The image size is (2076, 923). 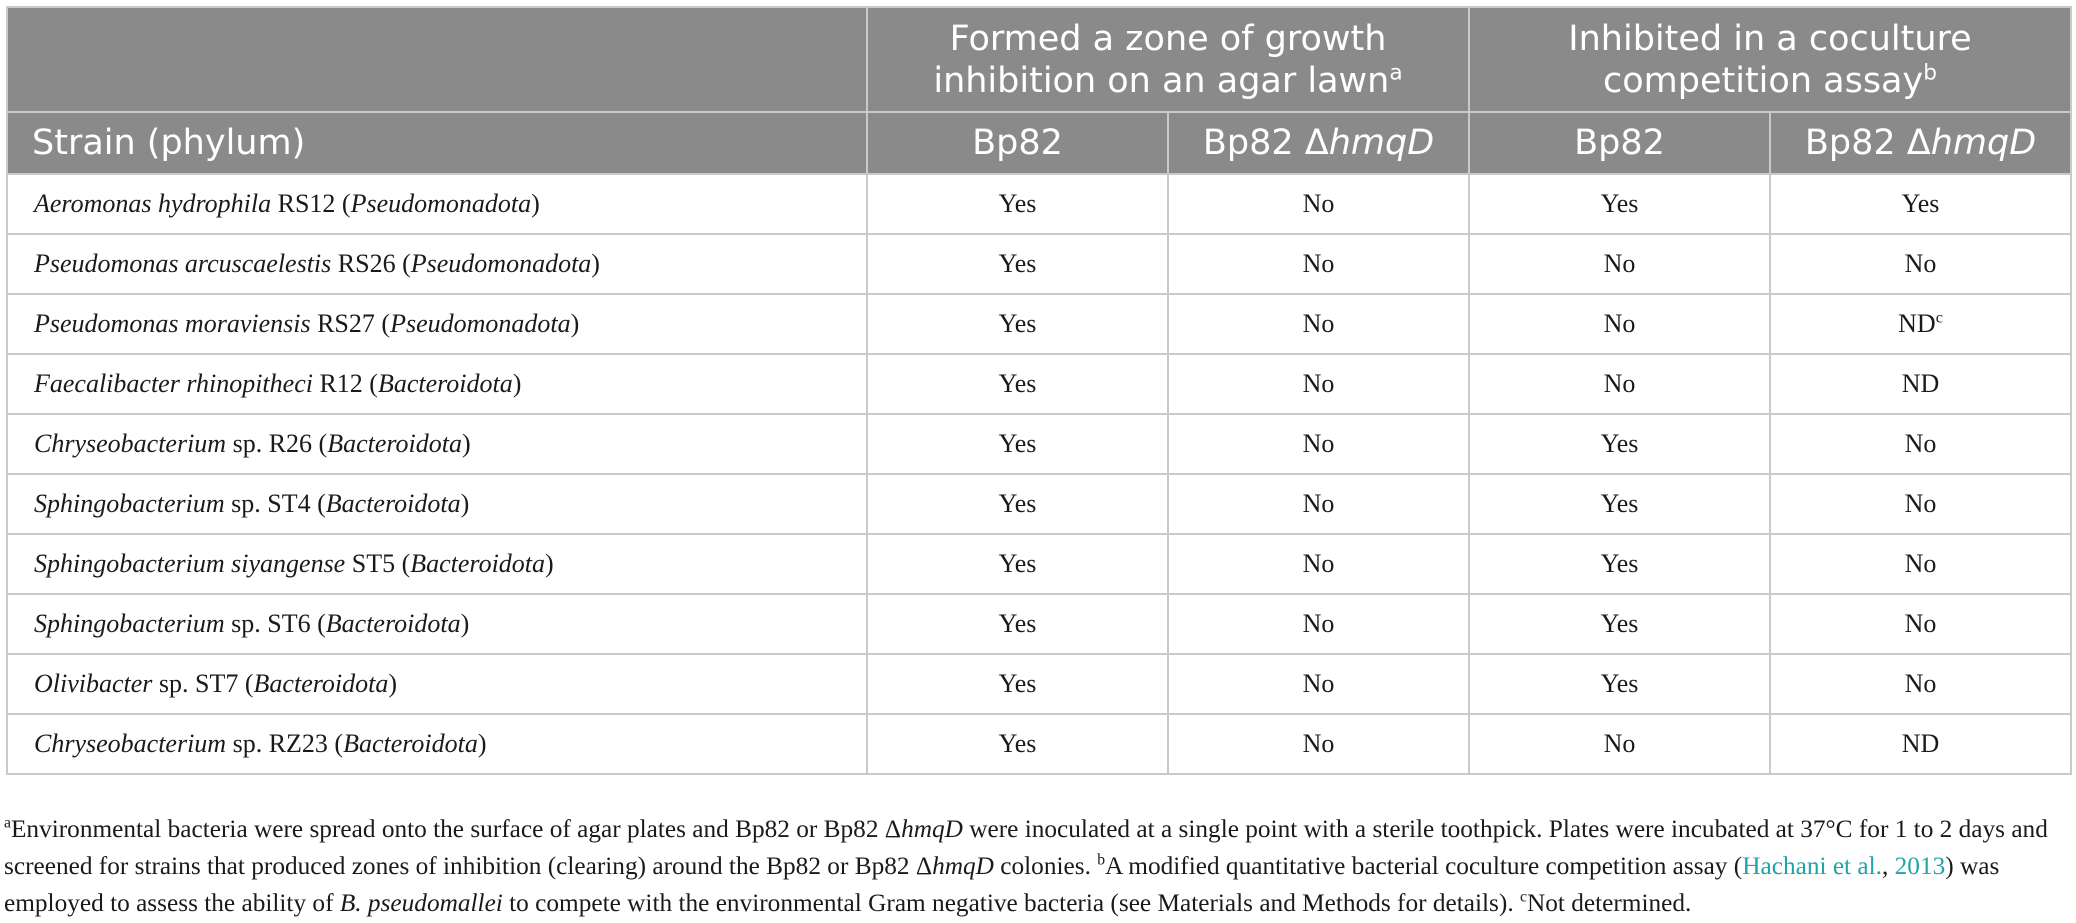 What do you see at coordinates (183, 263) in the screenshot?
I see `genus-name: Pseudomonas arcuscaelestis` at bounding box center [183, 263].